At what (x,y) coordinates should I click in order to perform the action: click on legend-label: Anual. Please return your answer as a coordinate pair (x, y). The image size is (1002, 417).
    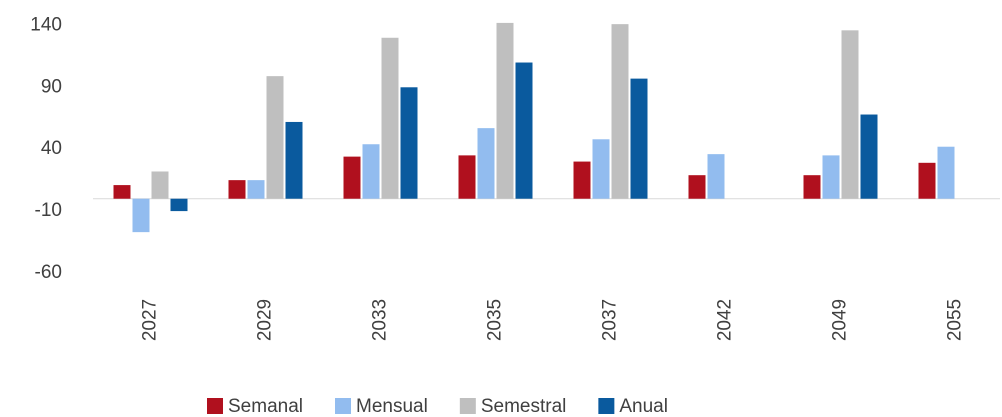
    Looking at the image, I should click on (643, 406).